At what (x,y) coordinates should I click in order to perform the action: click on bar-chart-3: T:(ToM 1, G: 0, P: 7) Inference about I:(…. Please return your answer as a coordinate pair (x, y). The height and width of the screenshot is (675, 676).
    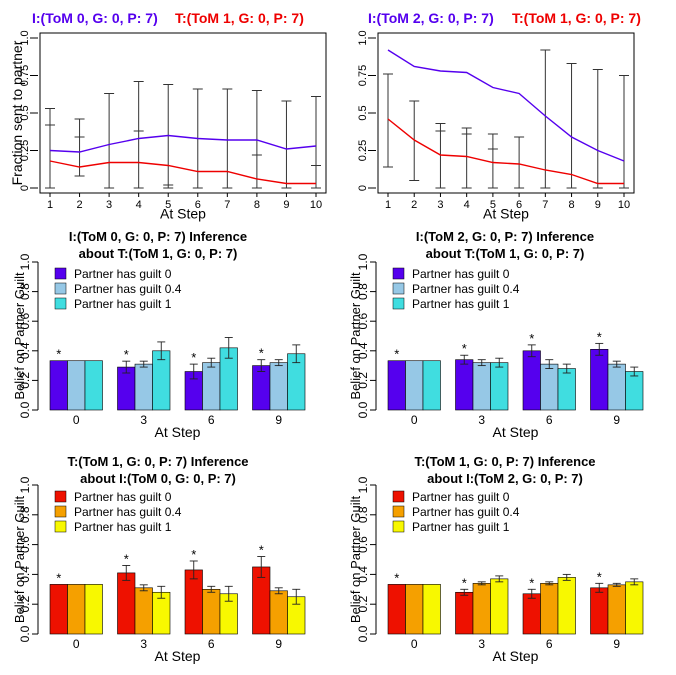
    Looking at the image, I should click on (159, 559).